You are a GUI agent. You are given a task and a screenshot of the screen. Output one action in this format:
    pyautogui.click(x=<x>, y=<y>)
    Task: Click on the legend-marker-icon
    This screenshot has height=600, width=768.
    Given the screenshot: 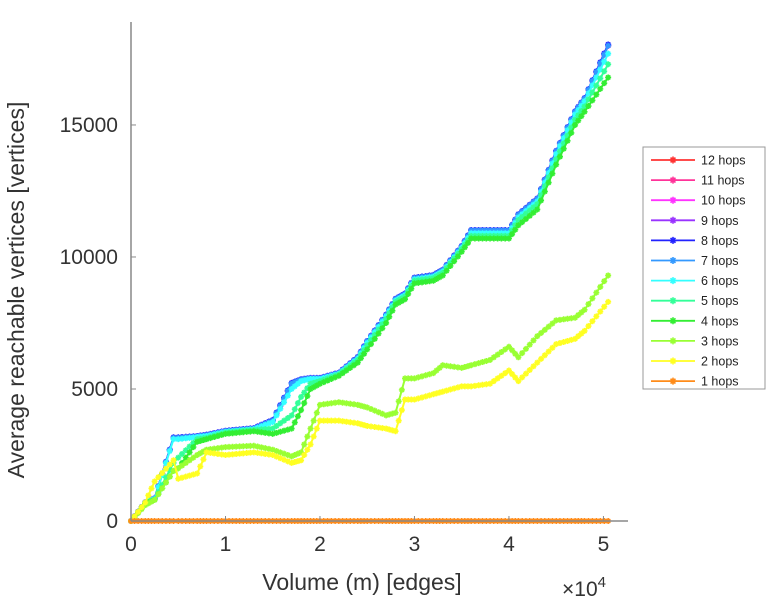 What is the action you would take?
    pyautogui.click(x=673, y=381)
    